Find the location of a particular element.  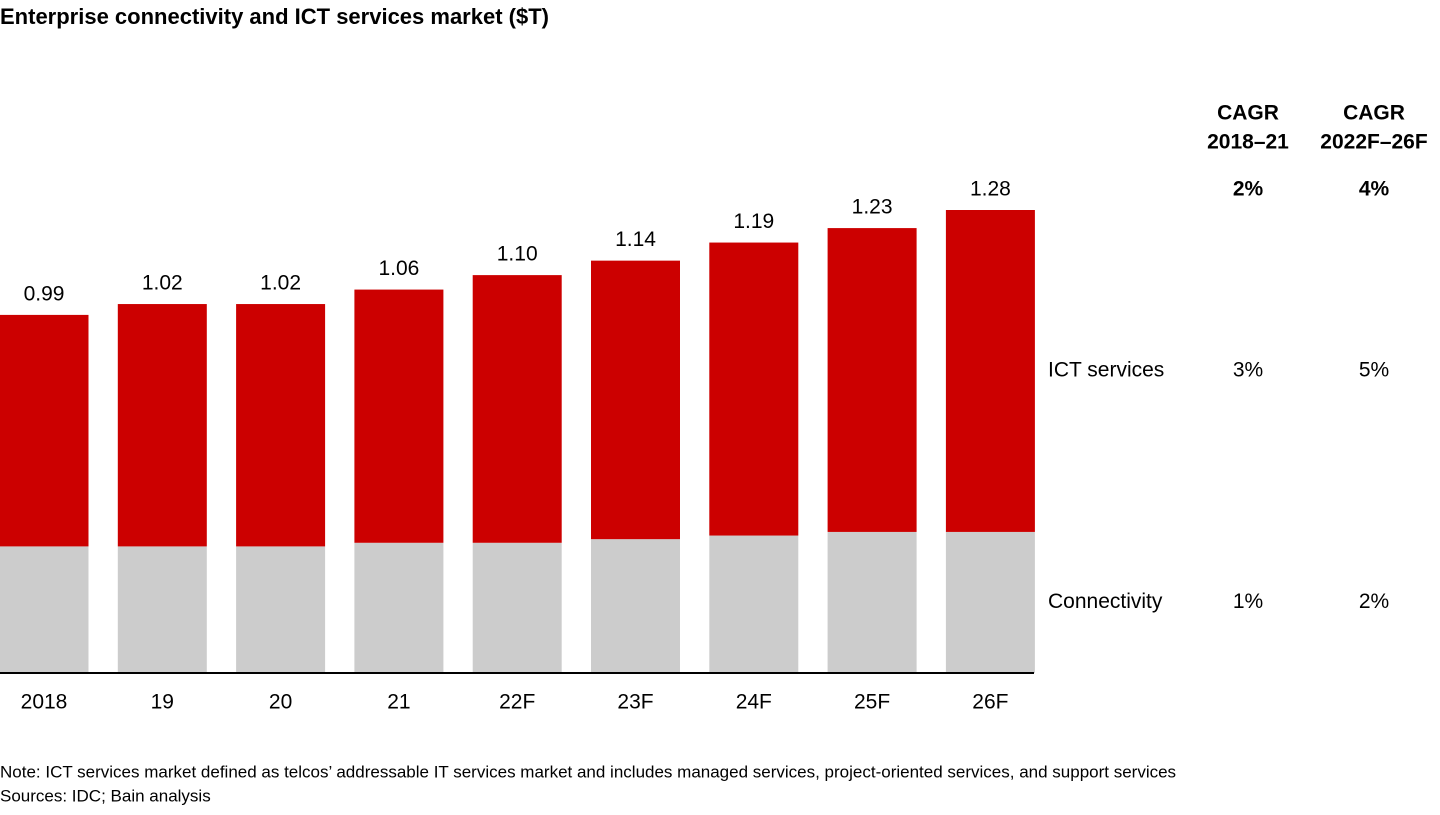

total-label: 1.06 is located at coordinates (398, 268).